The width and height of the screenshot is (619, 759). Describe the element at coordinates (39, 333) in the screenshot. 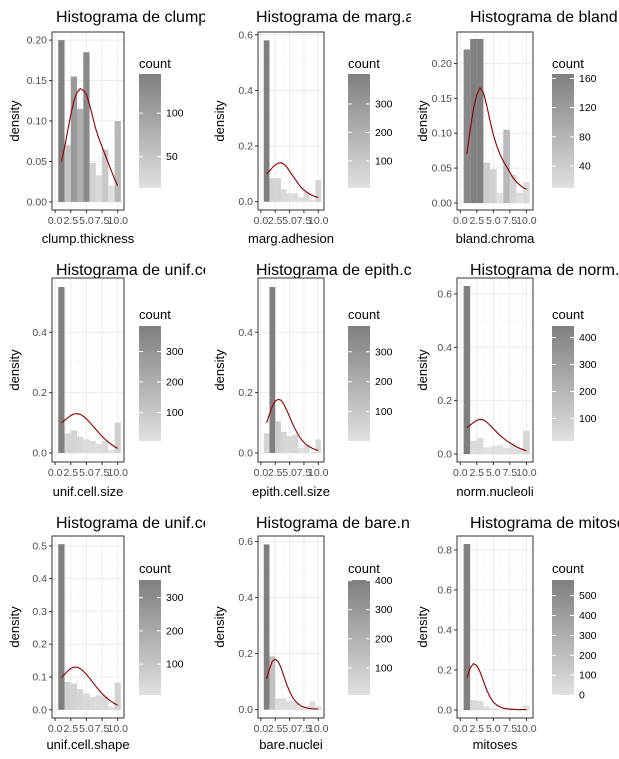

I see `y-tick-label: 0.4` at that location.